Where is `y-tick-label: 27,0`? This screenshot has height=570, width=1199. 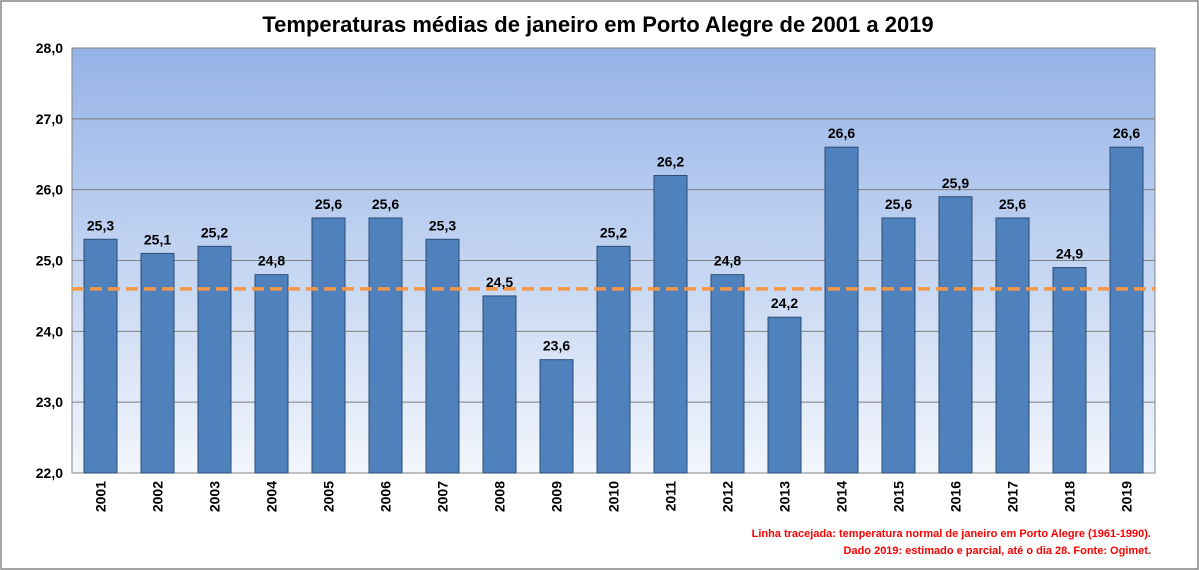 y-tick-label: 27,0 is located at coordinates (49, 119).